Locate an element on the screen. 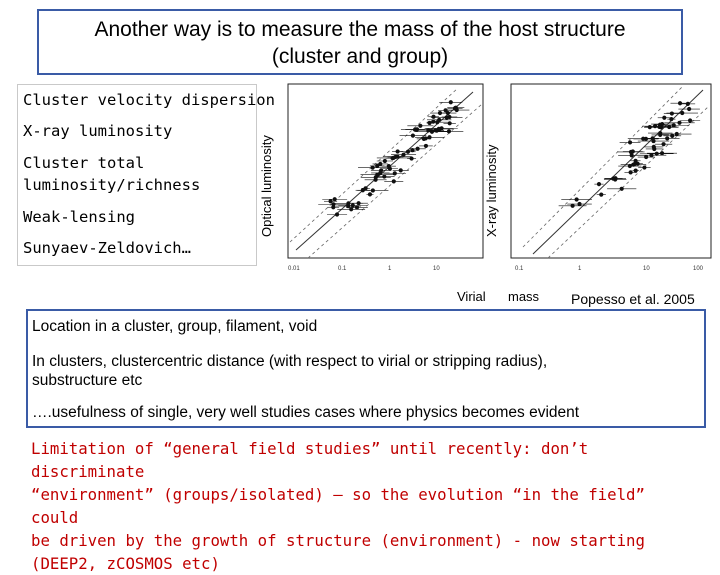  info-line-substructure: substructure etc is located at coordinates (87, 380).